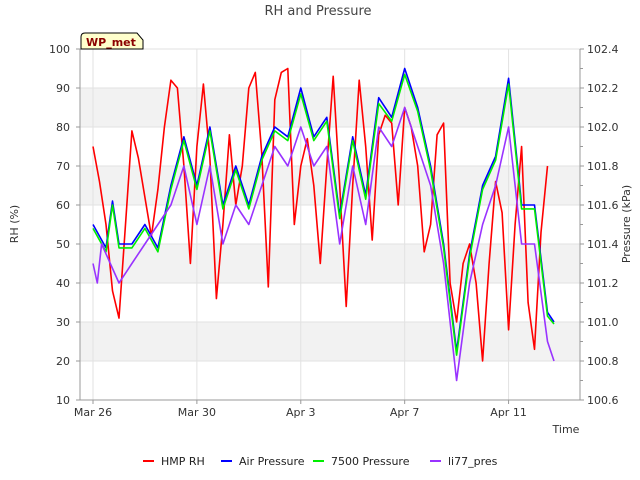  Describe the element at coordinates (183, 461) in the screenshot. I see `legend-label-0: HMP RH` at that location.